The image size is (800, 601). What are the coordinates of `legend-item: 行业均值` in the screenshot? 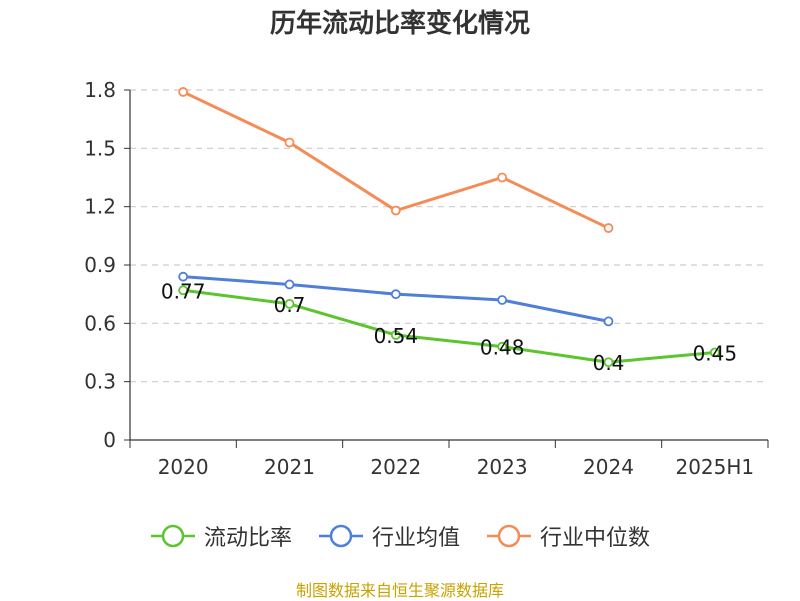 It's located at (389, 536).